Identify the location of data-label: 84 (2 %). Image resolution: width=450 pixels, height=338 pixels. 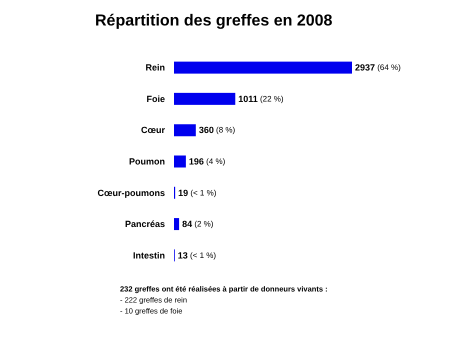
(198, 224).